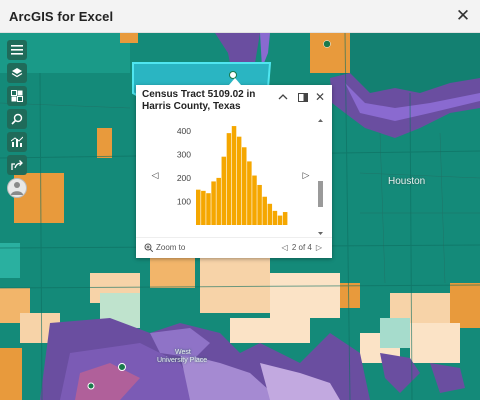 The width and height of the screenshot is (480, 400). I want to click on layers-button, so click(17, 73).